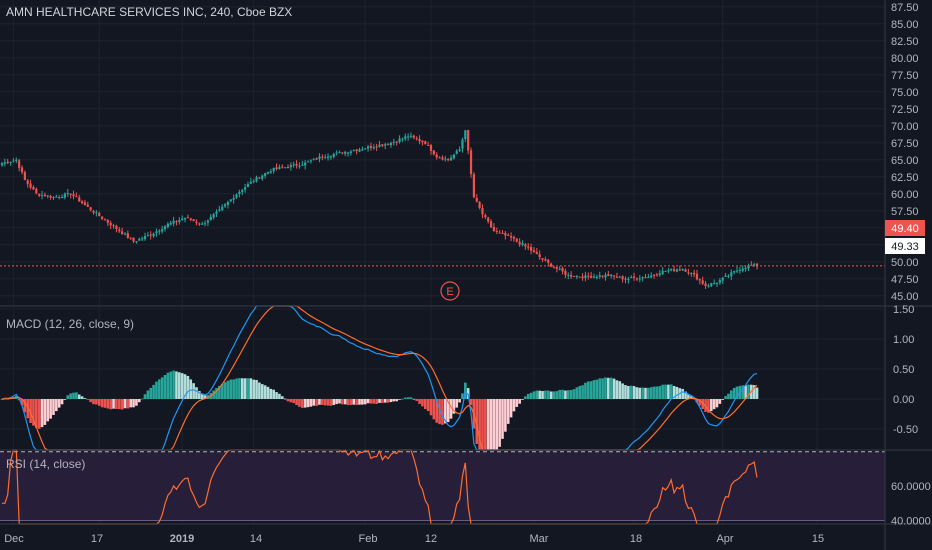 This screenshot has height=550, width=932. I want to click on svg-text: 49.40, so click(905, 229).